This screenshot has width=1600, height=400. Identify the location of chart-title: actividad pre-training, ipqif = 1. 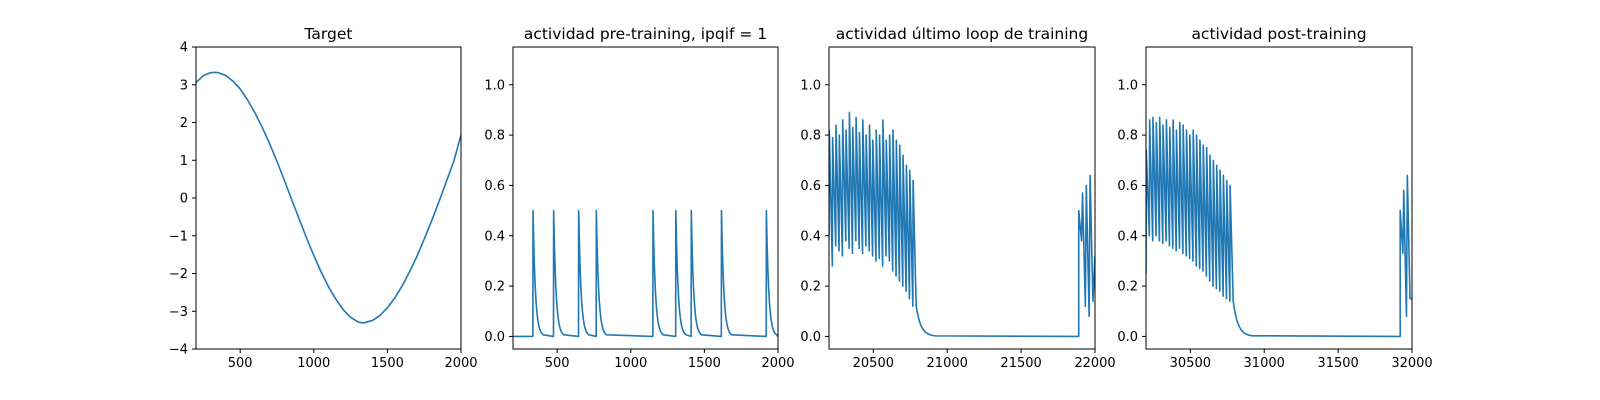
(645, 34).